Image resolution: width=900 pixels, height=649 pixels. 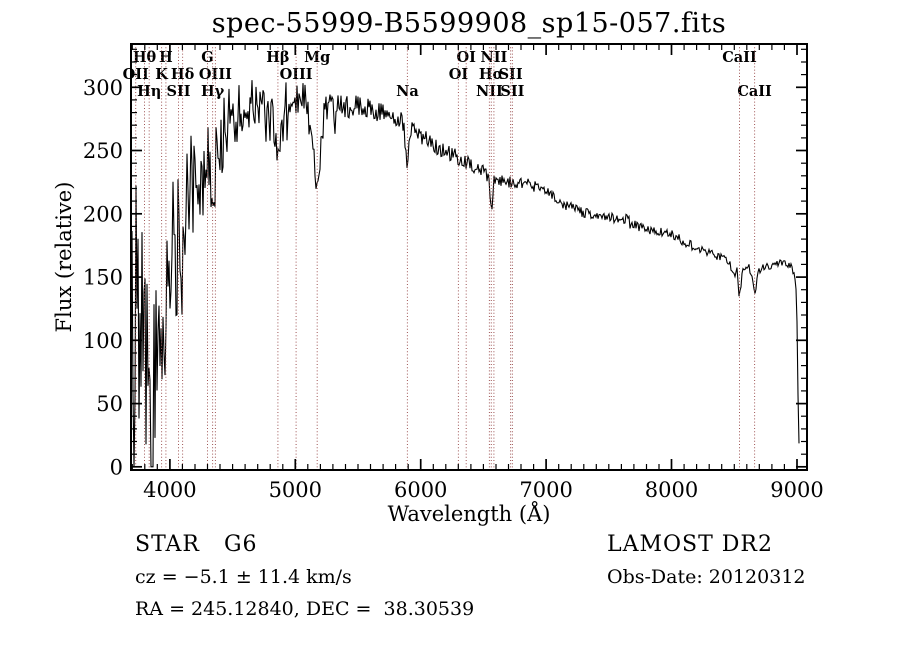 What do you see at coordinates (183, 74) in the screenshot?
I see `spectral-line-label: Hδ` at bounding box center [183, 74].